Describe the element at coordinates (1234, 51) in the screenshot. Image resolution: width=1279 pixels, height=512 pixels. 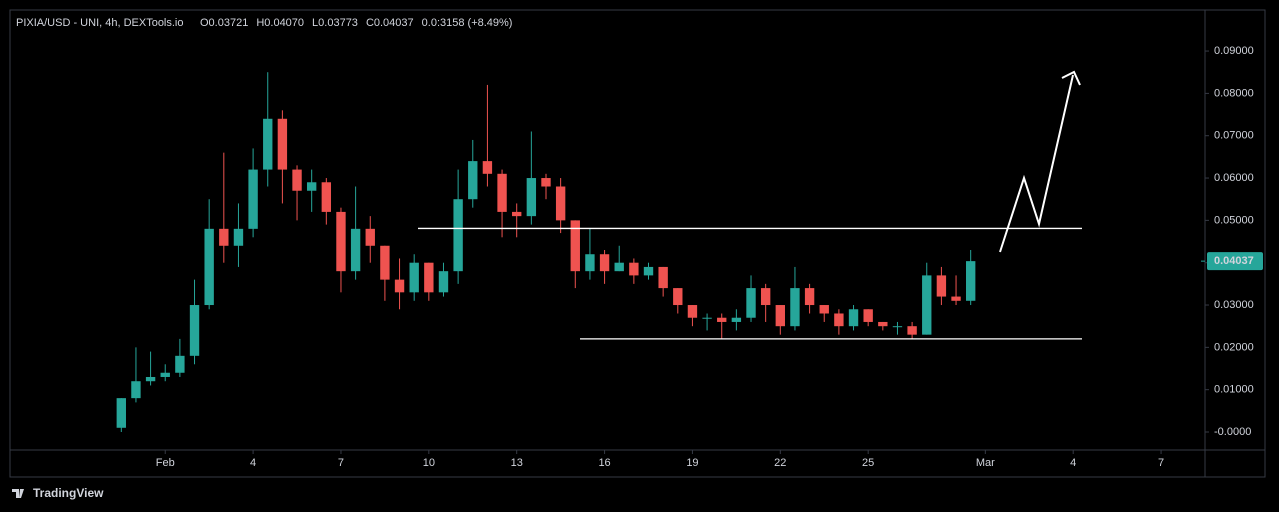
I see `y-tick-label: 0.09000` at that location.